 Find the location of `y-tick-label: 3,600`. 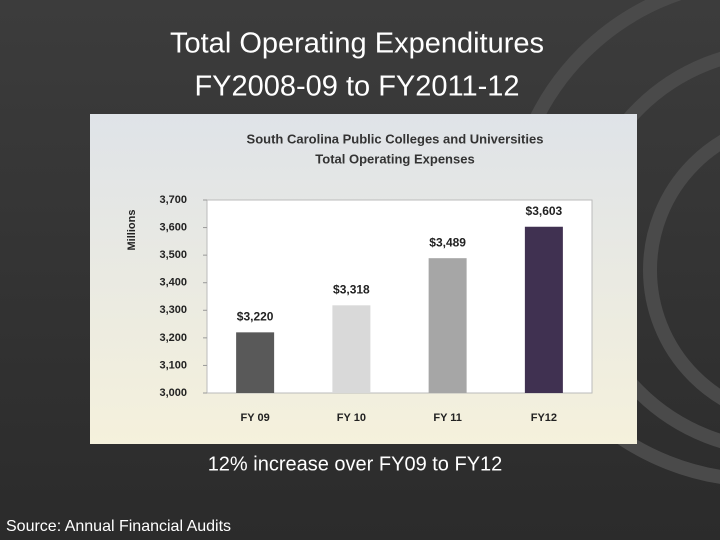

y-tick-label: 3,600 is located at coordinates (173, 227).